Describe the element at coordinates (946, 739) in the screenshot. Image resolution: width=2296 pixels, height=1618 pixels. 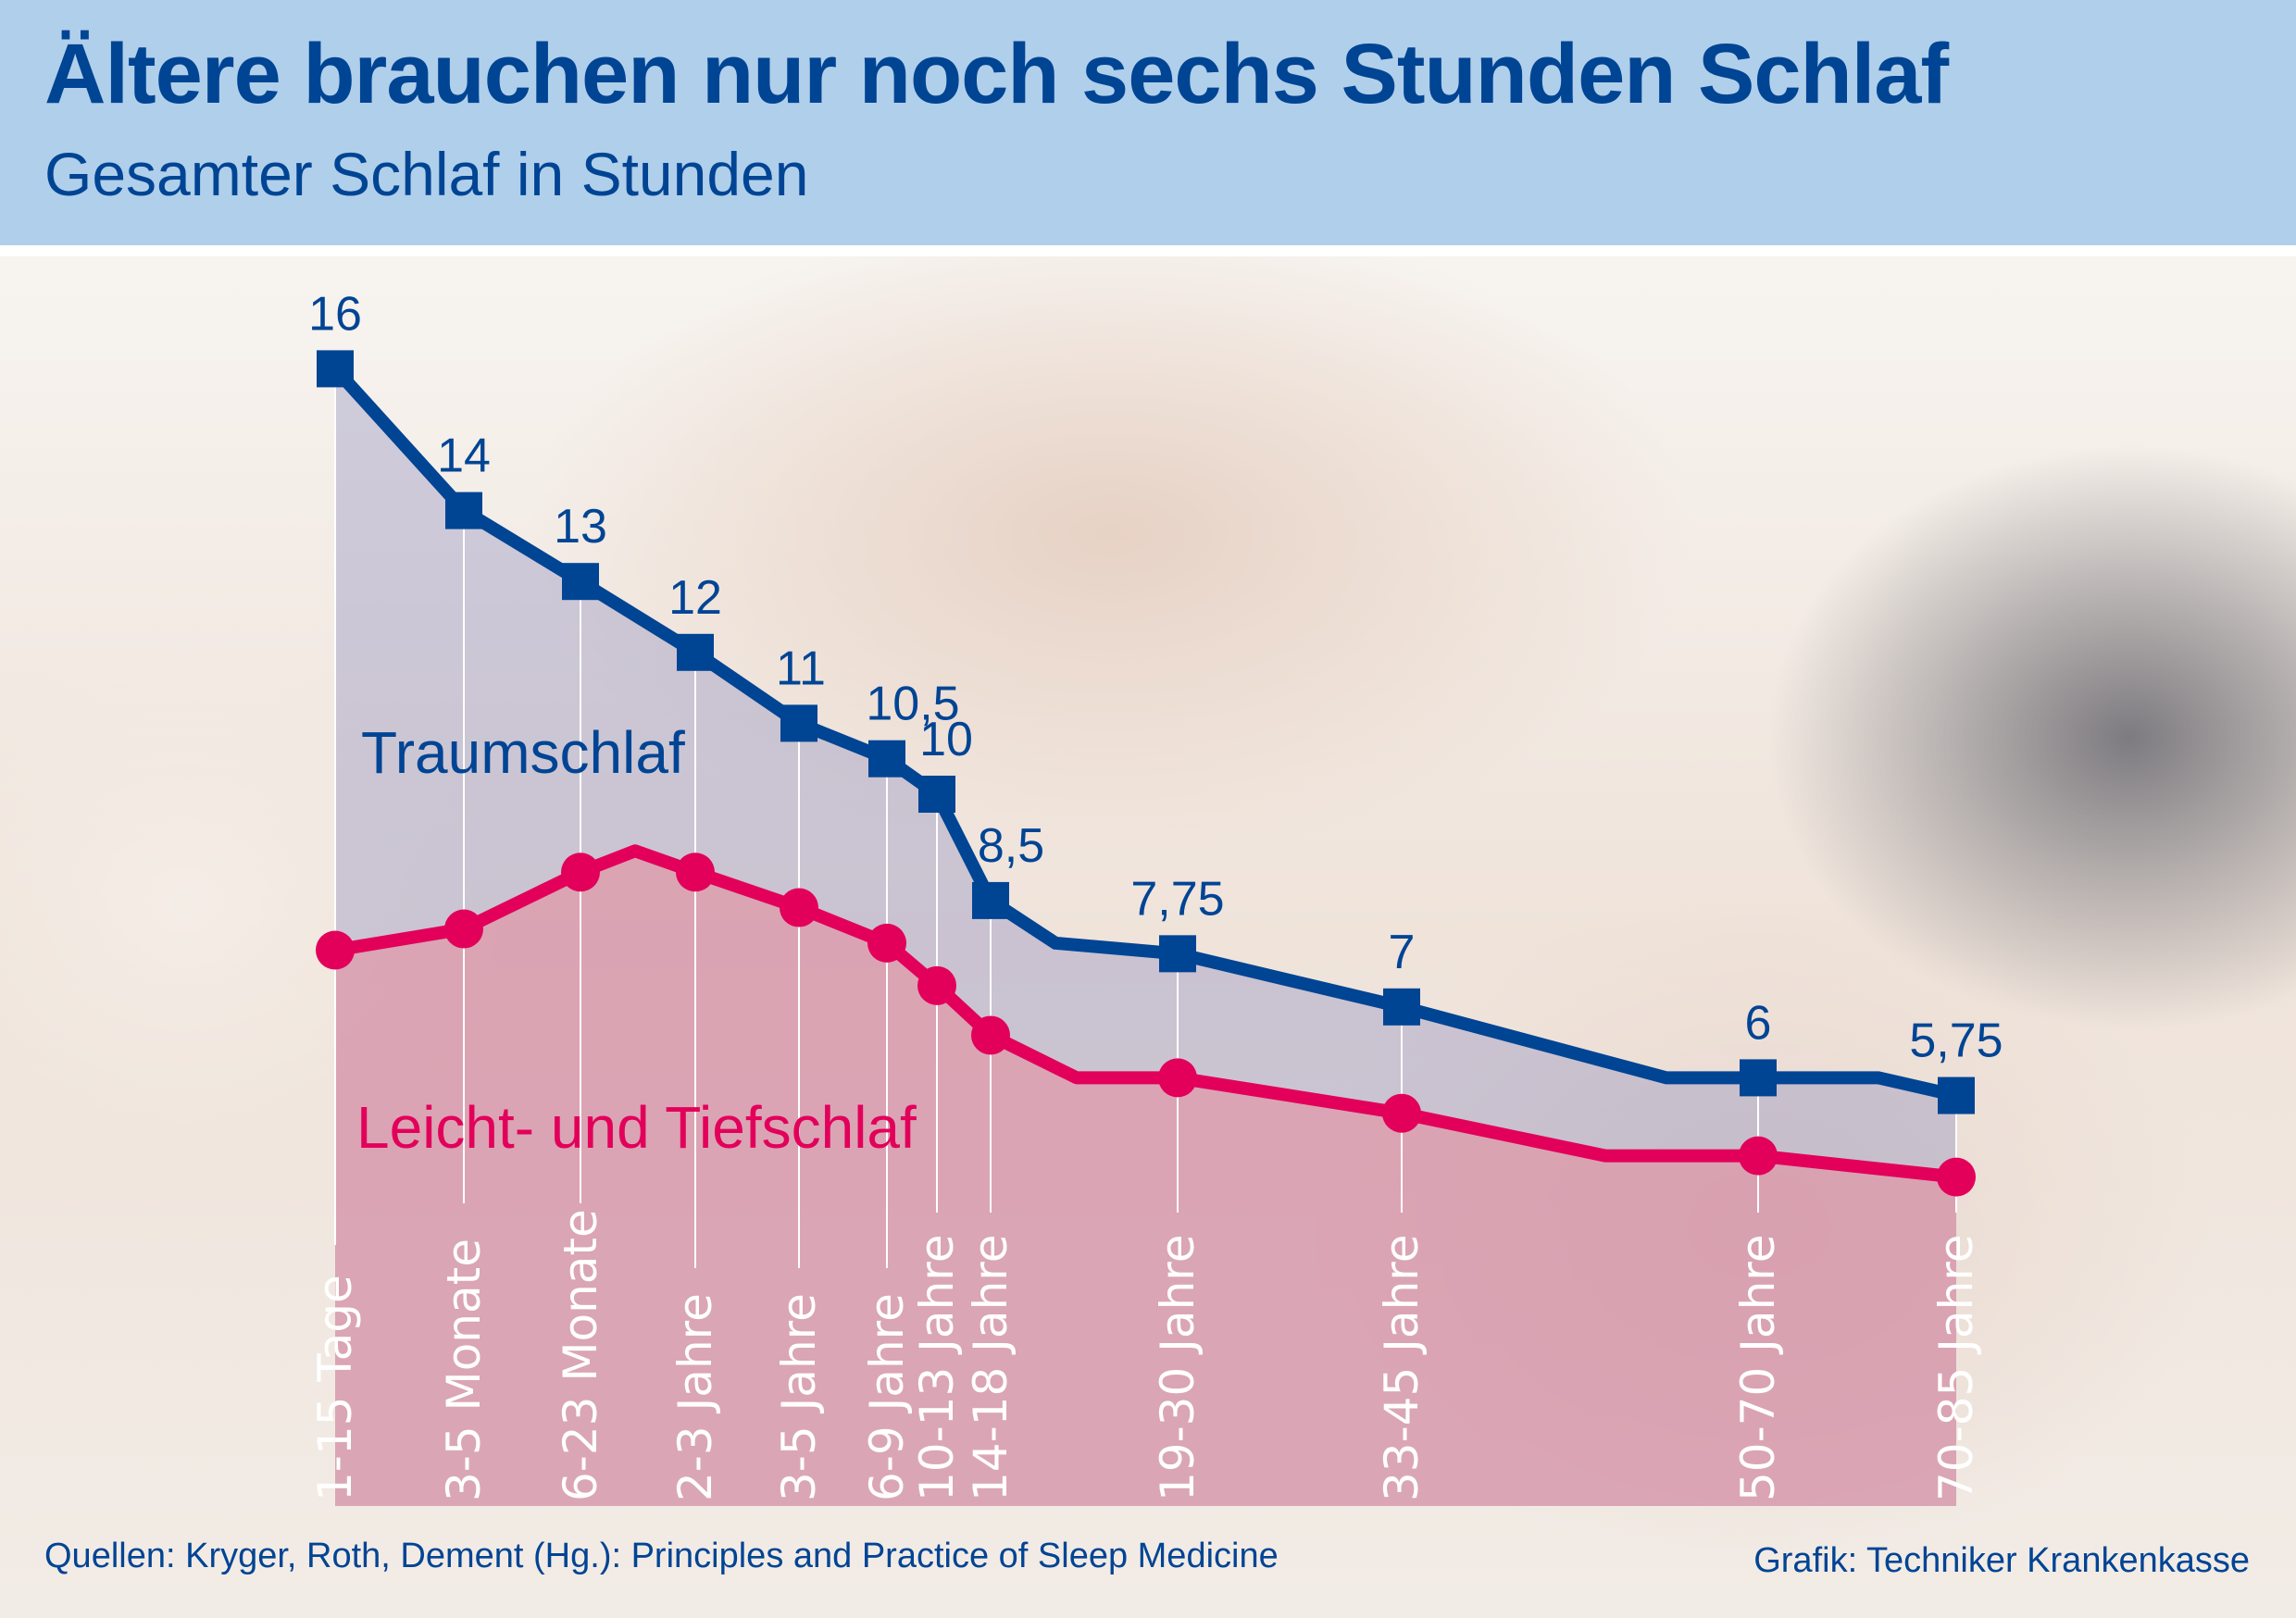
I see `data-label: 10` at that location.